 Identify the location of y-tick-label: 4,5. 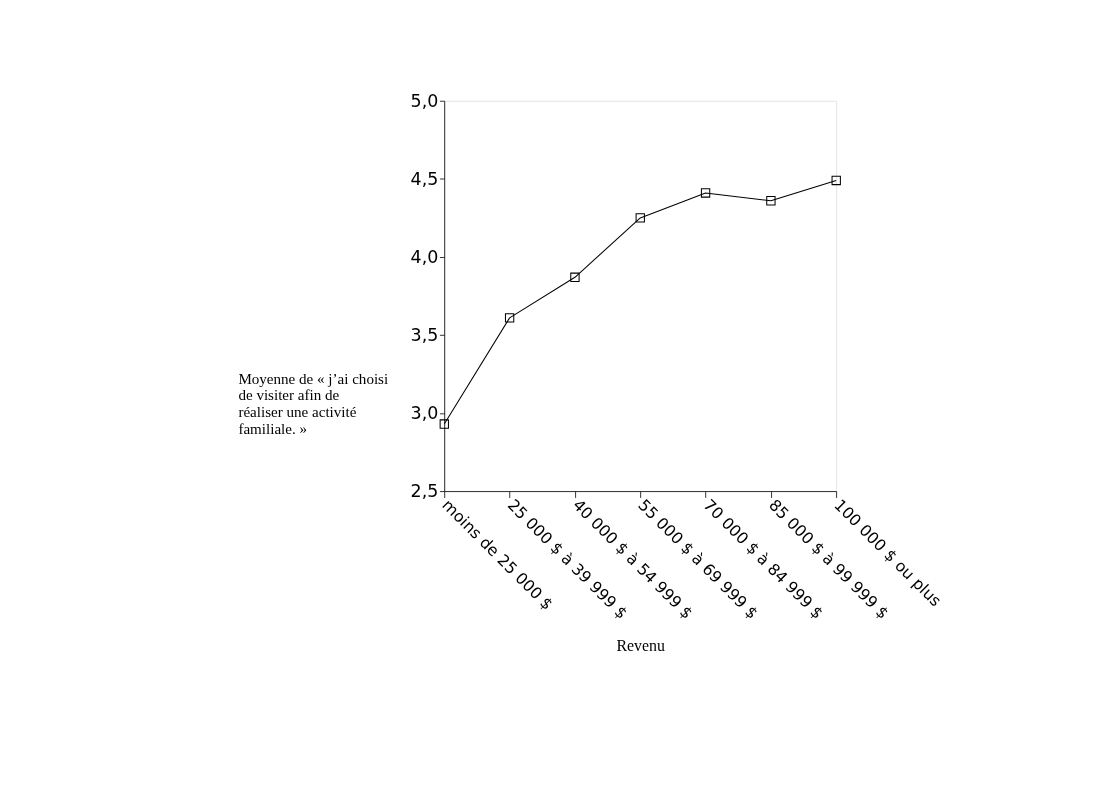
(424, 178).